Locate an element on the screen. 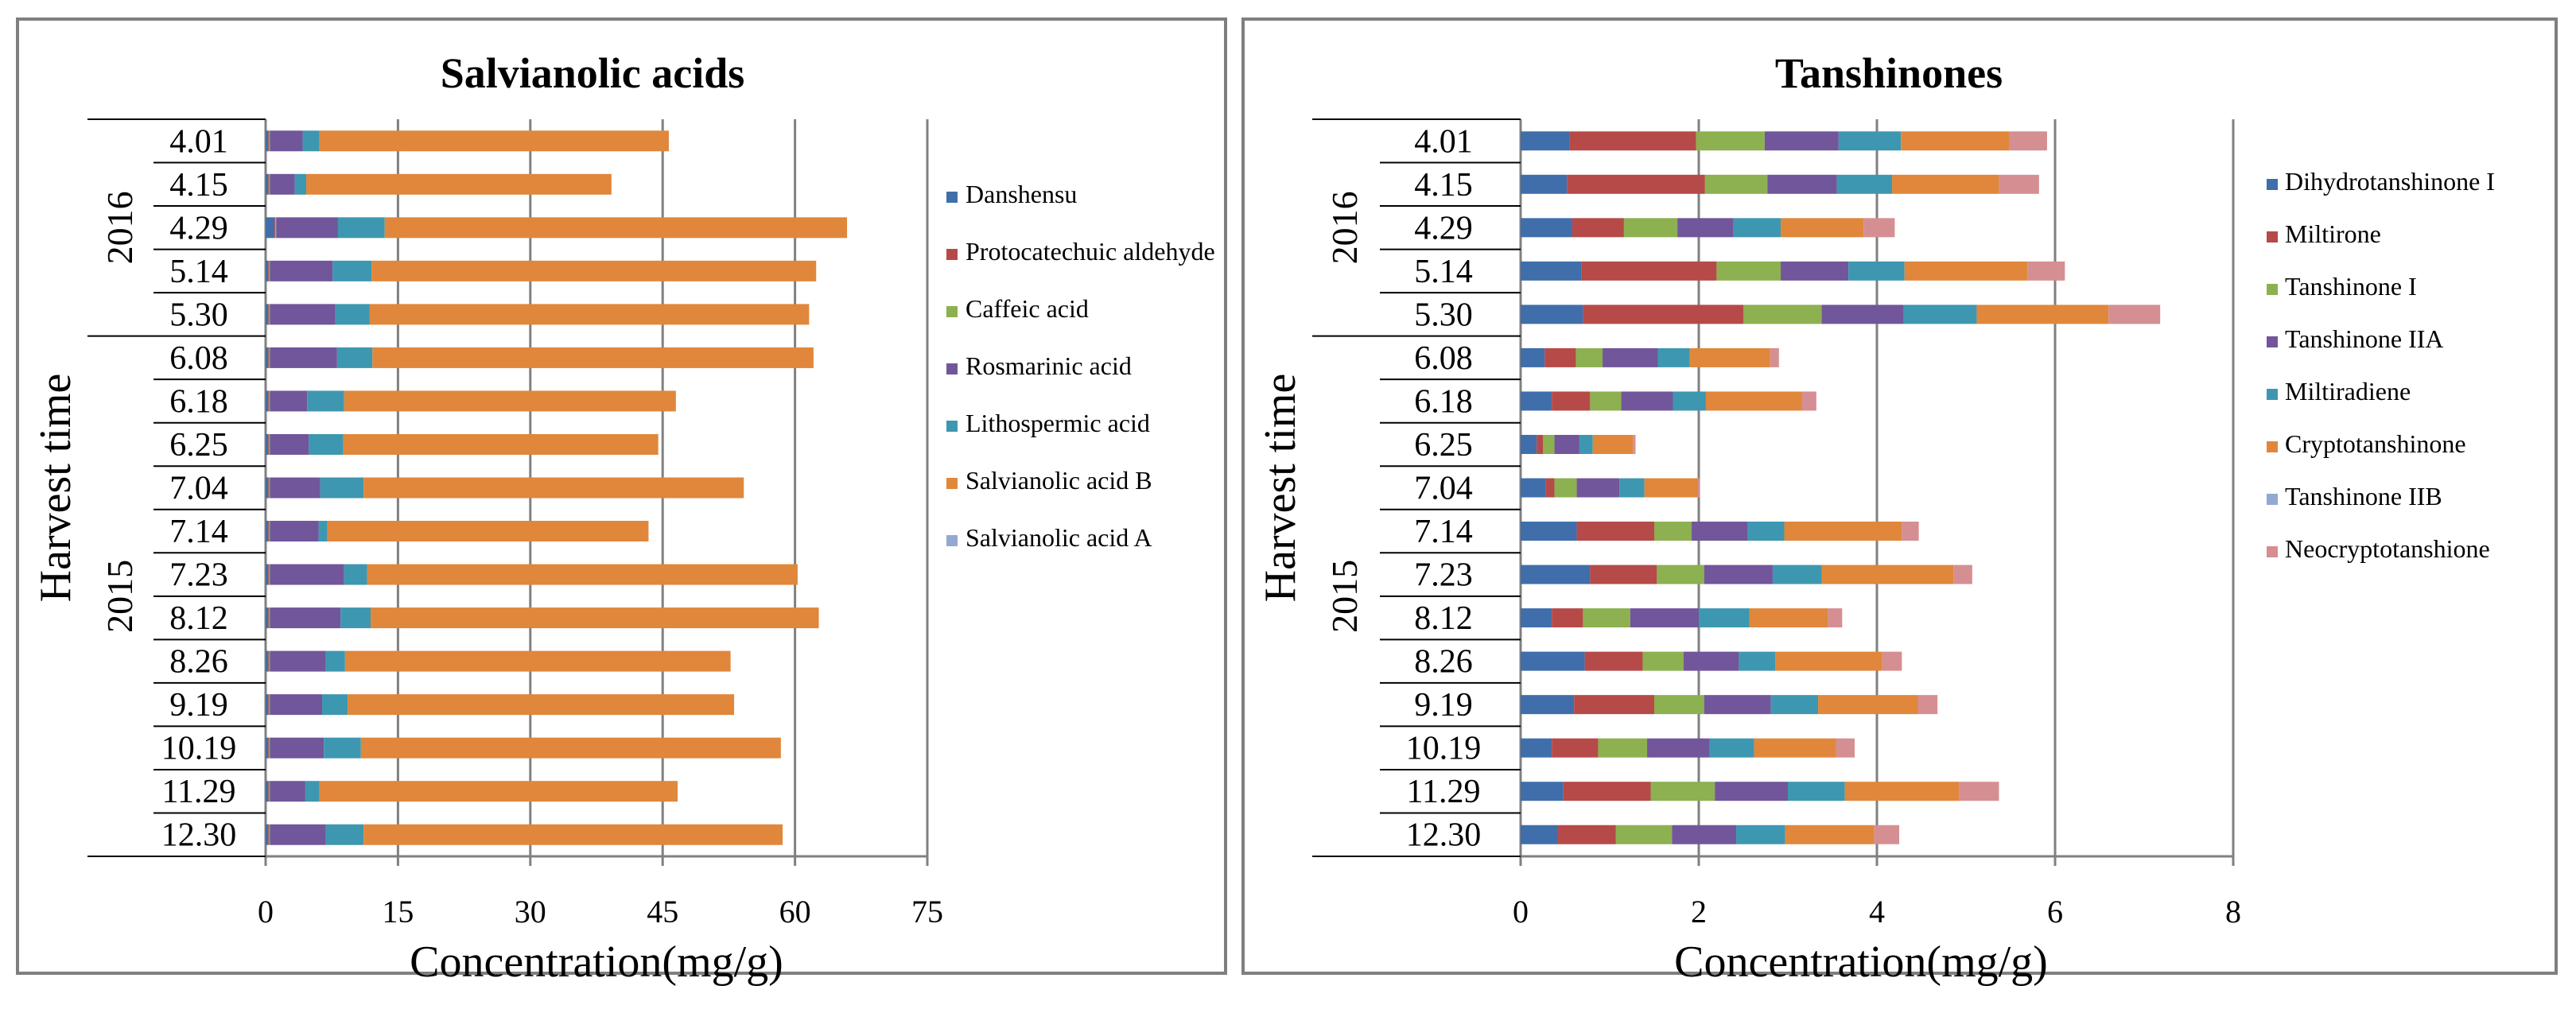  salvianolic-acids-category-label: 7.23 is located at coordinates (198, 576).